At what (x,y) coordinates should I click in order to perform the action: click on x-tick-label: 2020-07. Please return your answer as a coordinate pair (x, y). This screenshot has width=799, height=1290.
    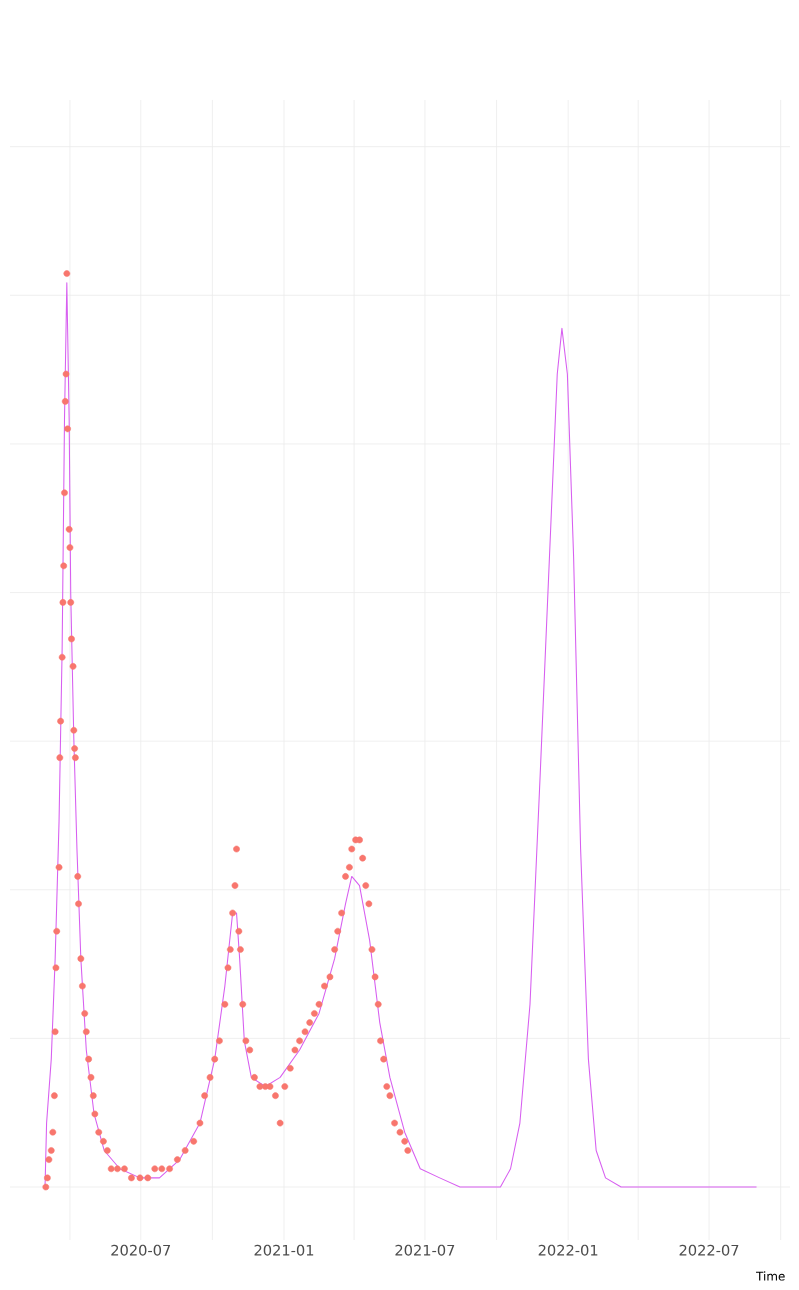
    Looking at the image, I should click on (141, 1250).